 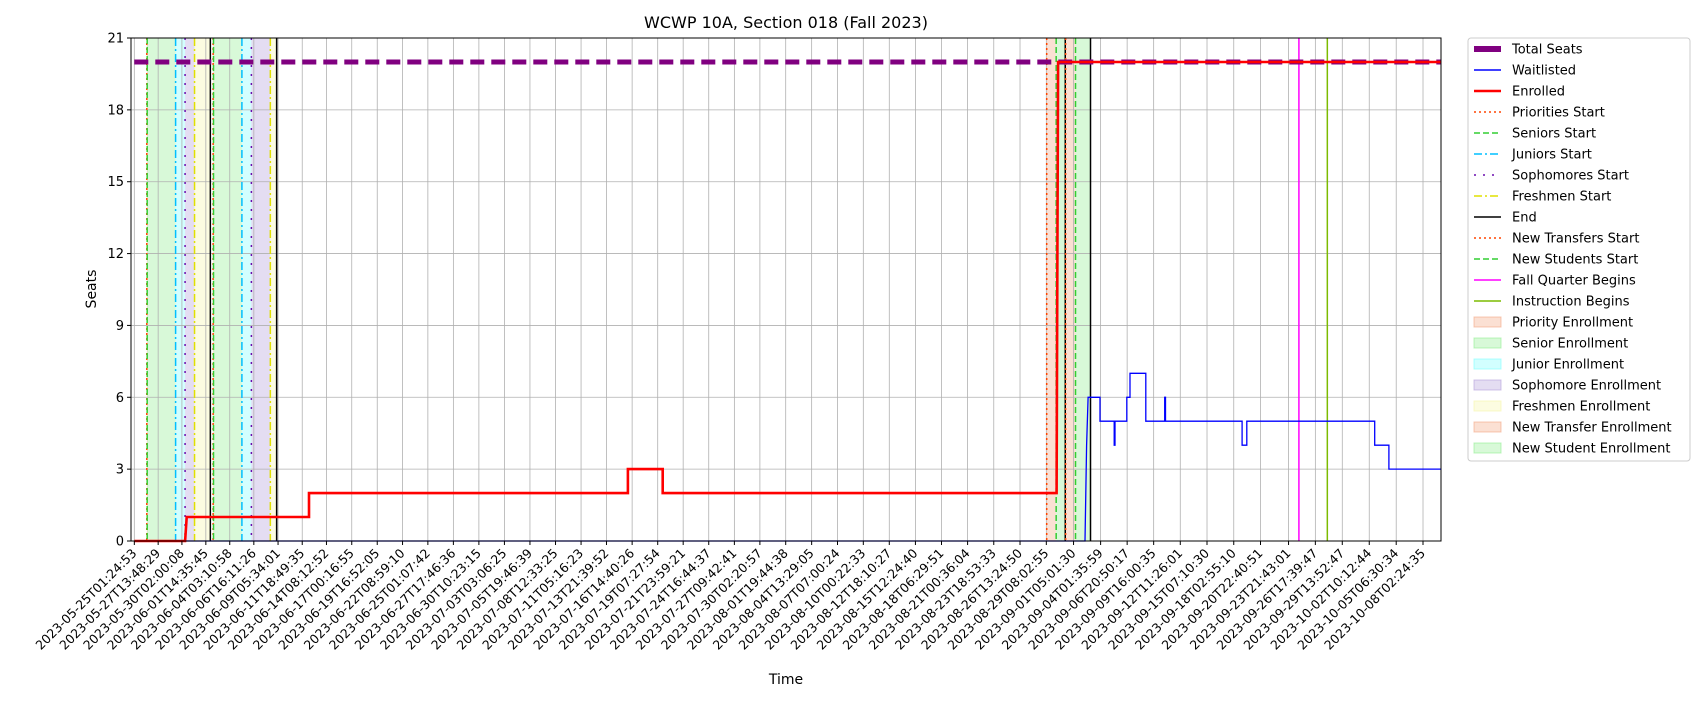 What do you see at coordinates (1570, 344) in the screenshot?
I see `legend-label: Senior Enrollment` at bounding box center [1570, 344].